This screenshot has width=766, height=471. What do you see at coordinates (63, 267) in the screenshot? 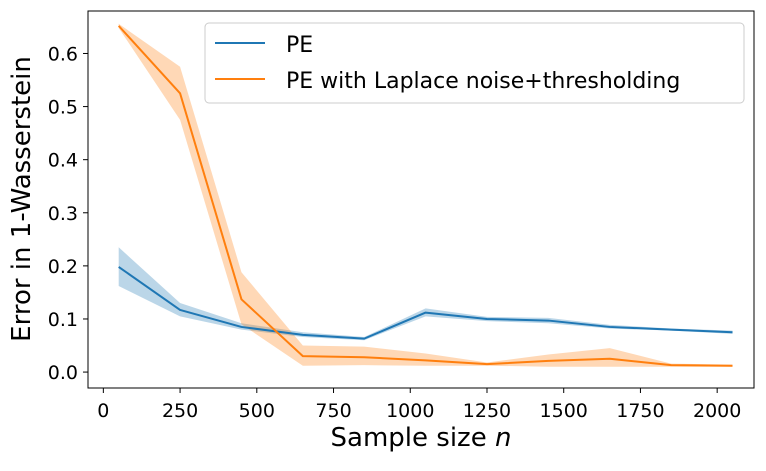
I see `y-tick-label: 0.2` at bounding box center [63, 267].